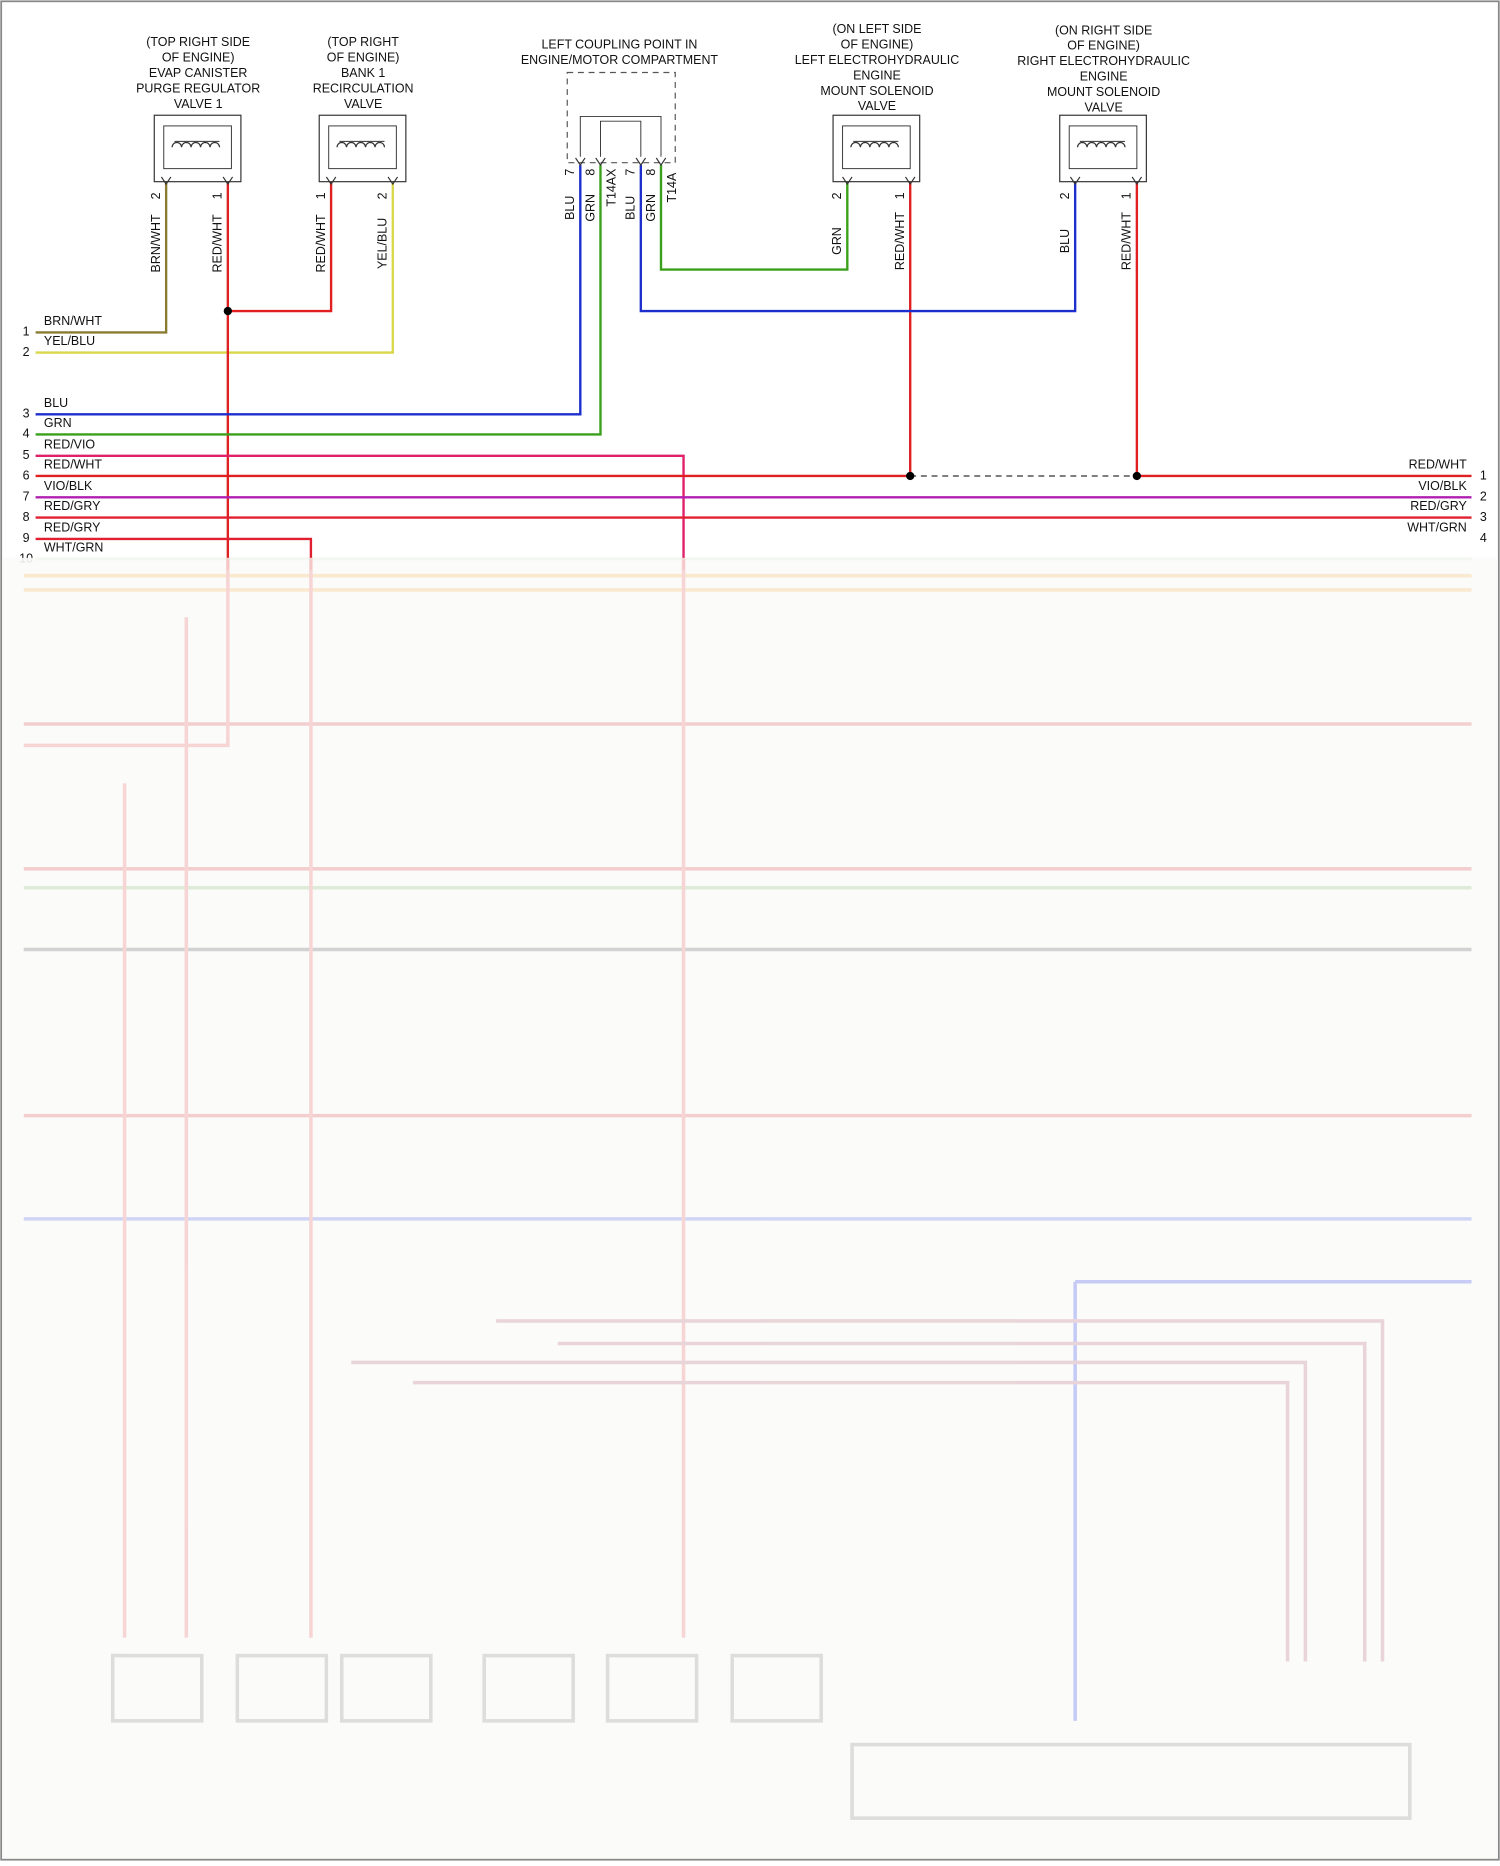 This screenshot has height=1866, width=1500. Describe the element at coordinates (26, 538) in the screenshot. I see `pin-number: 9` at that location.